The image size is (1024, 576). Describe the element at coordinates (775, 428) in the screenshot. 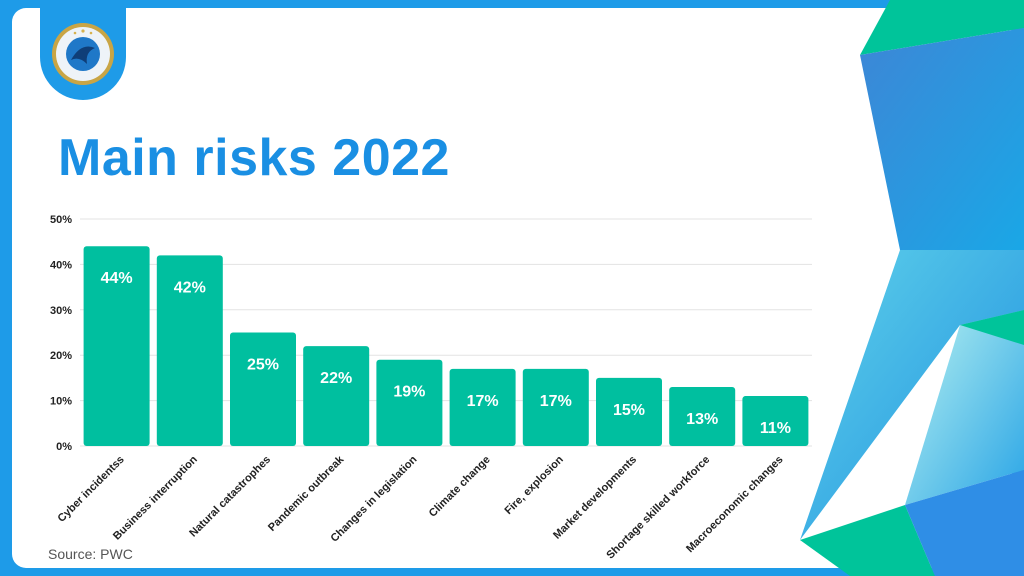

I see `bar-value-label: 11%` at that location.